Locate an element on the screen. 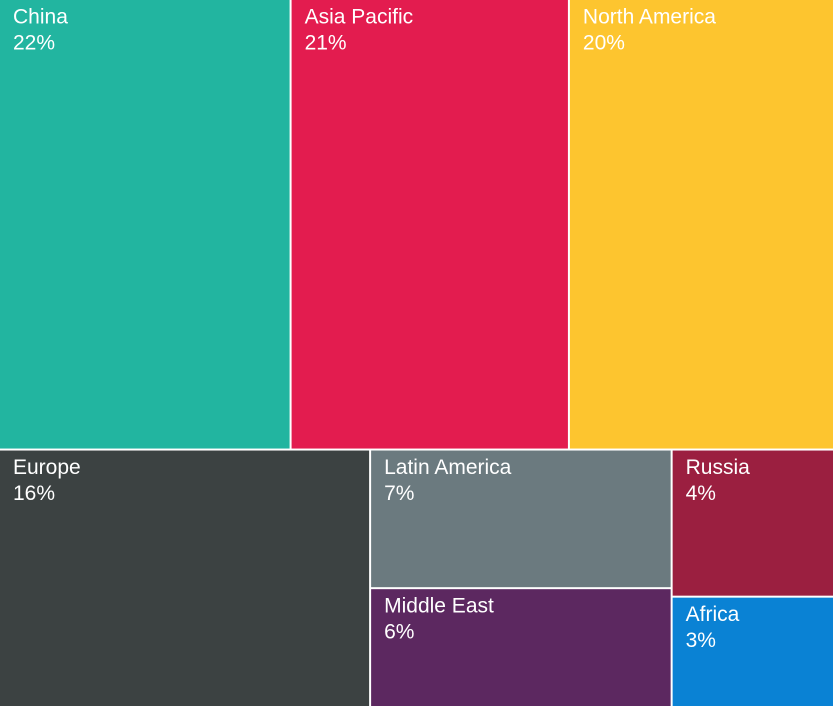 This screenshot has height=708, width=835. cell-label: Russia is located at coordinates (718, 467).